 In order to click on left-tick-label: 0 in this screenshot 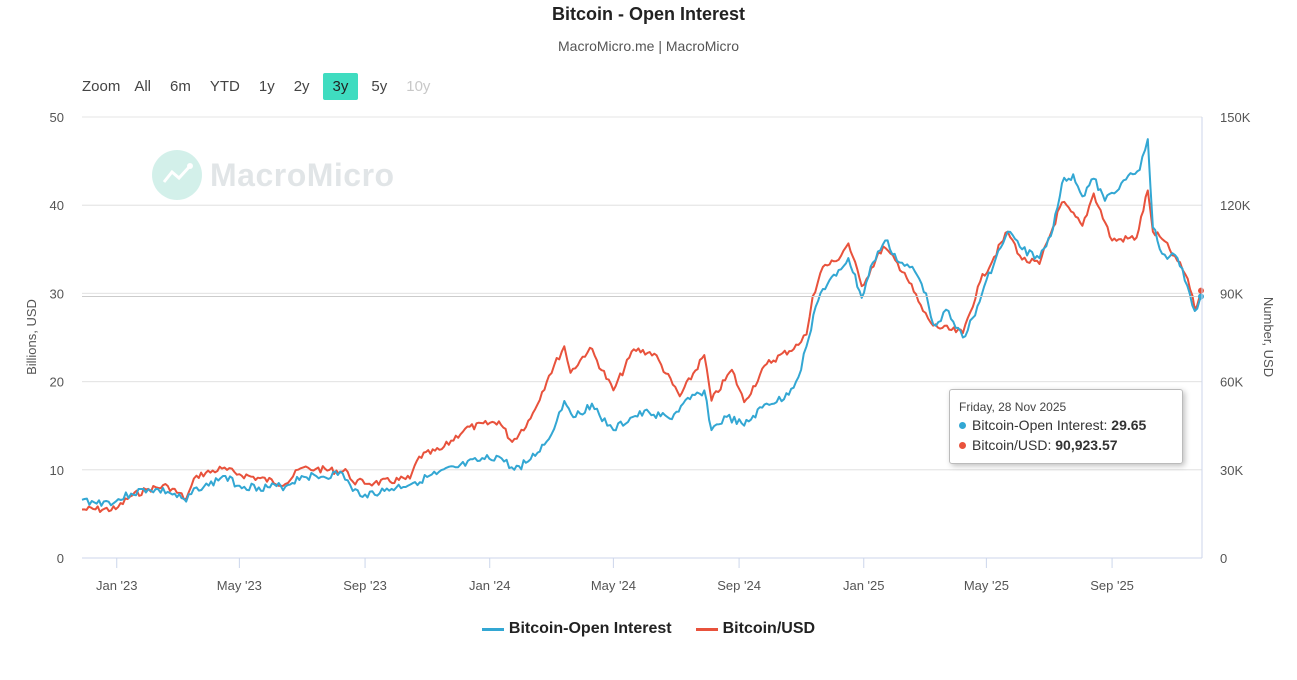, I will do `click(60, 558)`.